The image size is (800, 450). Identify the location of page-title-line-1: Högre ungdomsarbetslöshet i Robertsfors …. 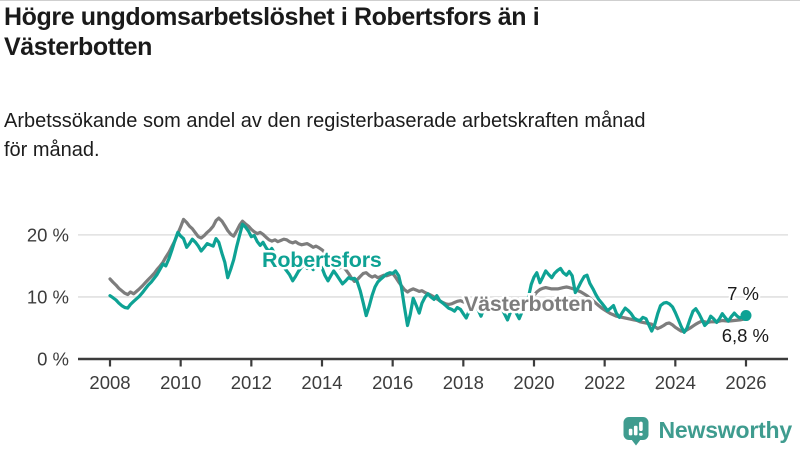
(272, 17).